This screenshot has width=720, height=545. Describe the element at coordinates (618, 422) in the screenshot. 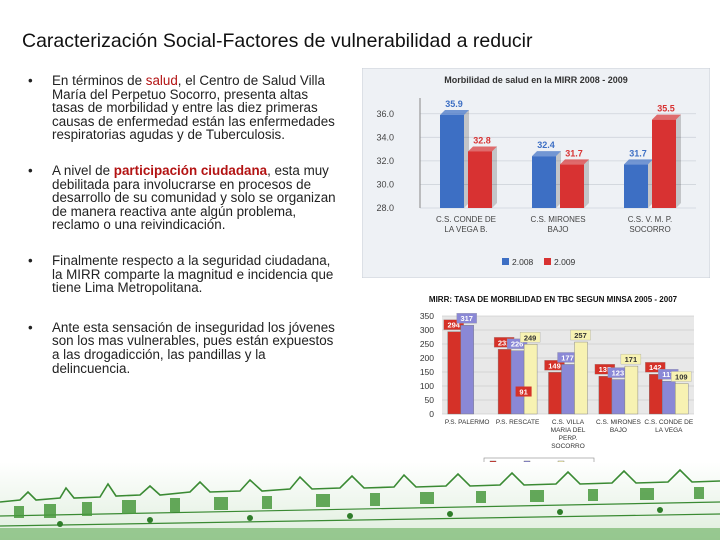

I see `chart2-category-label: C.S. MIRONES` at that location.